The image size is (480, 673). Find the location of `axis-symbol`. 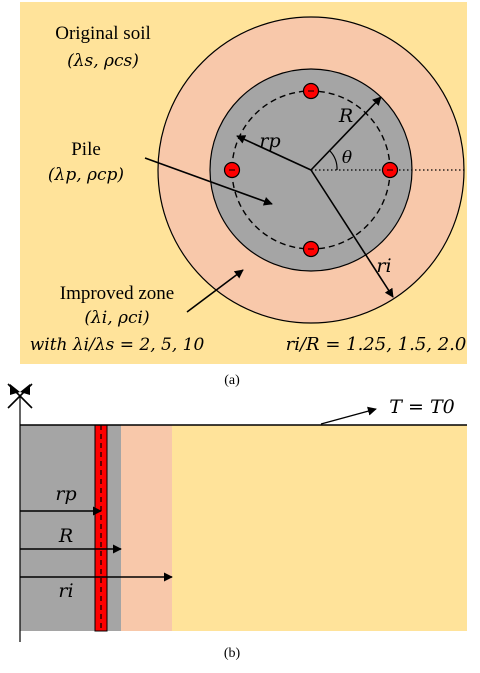

axis-symbol is located at coordinates (20, 396).